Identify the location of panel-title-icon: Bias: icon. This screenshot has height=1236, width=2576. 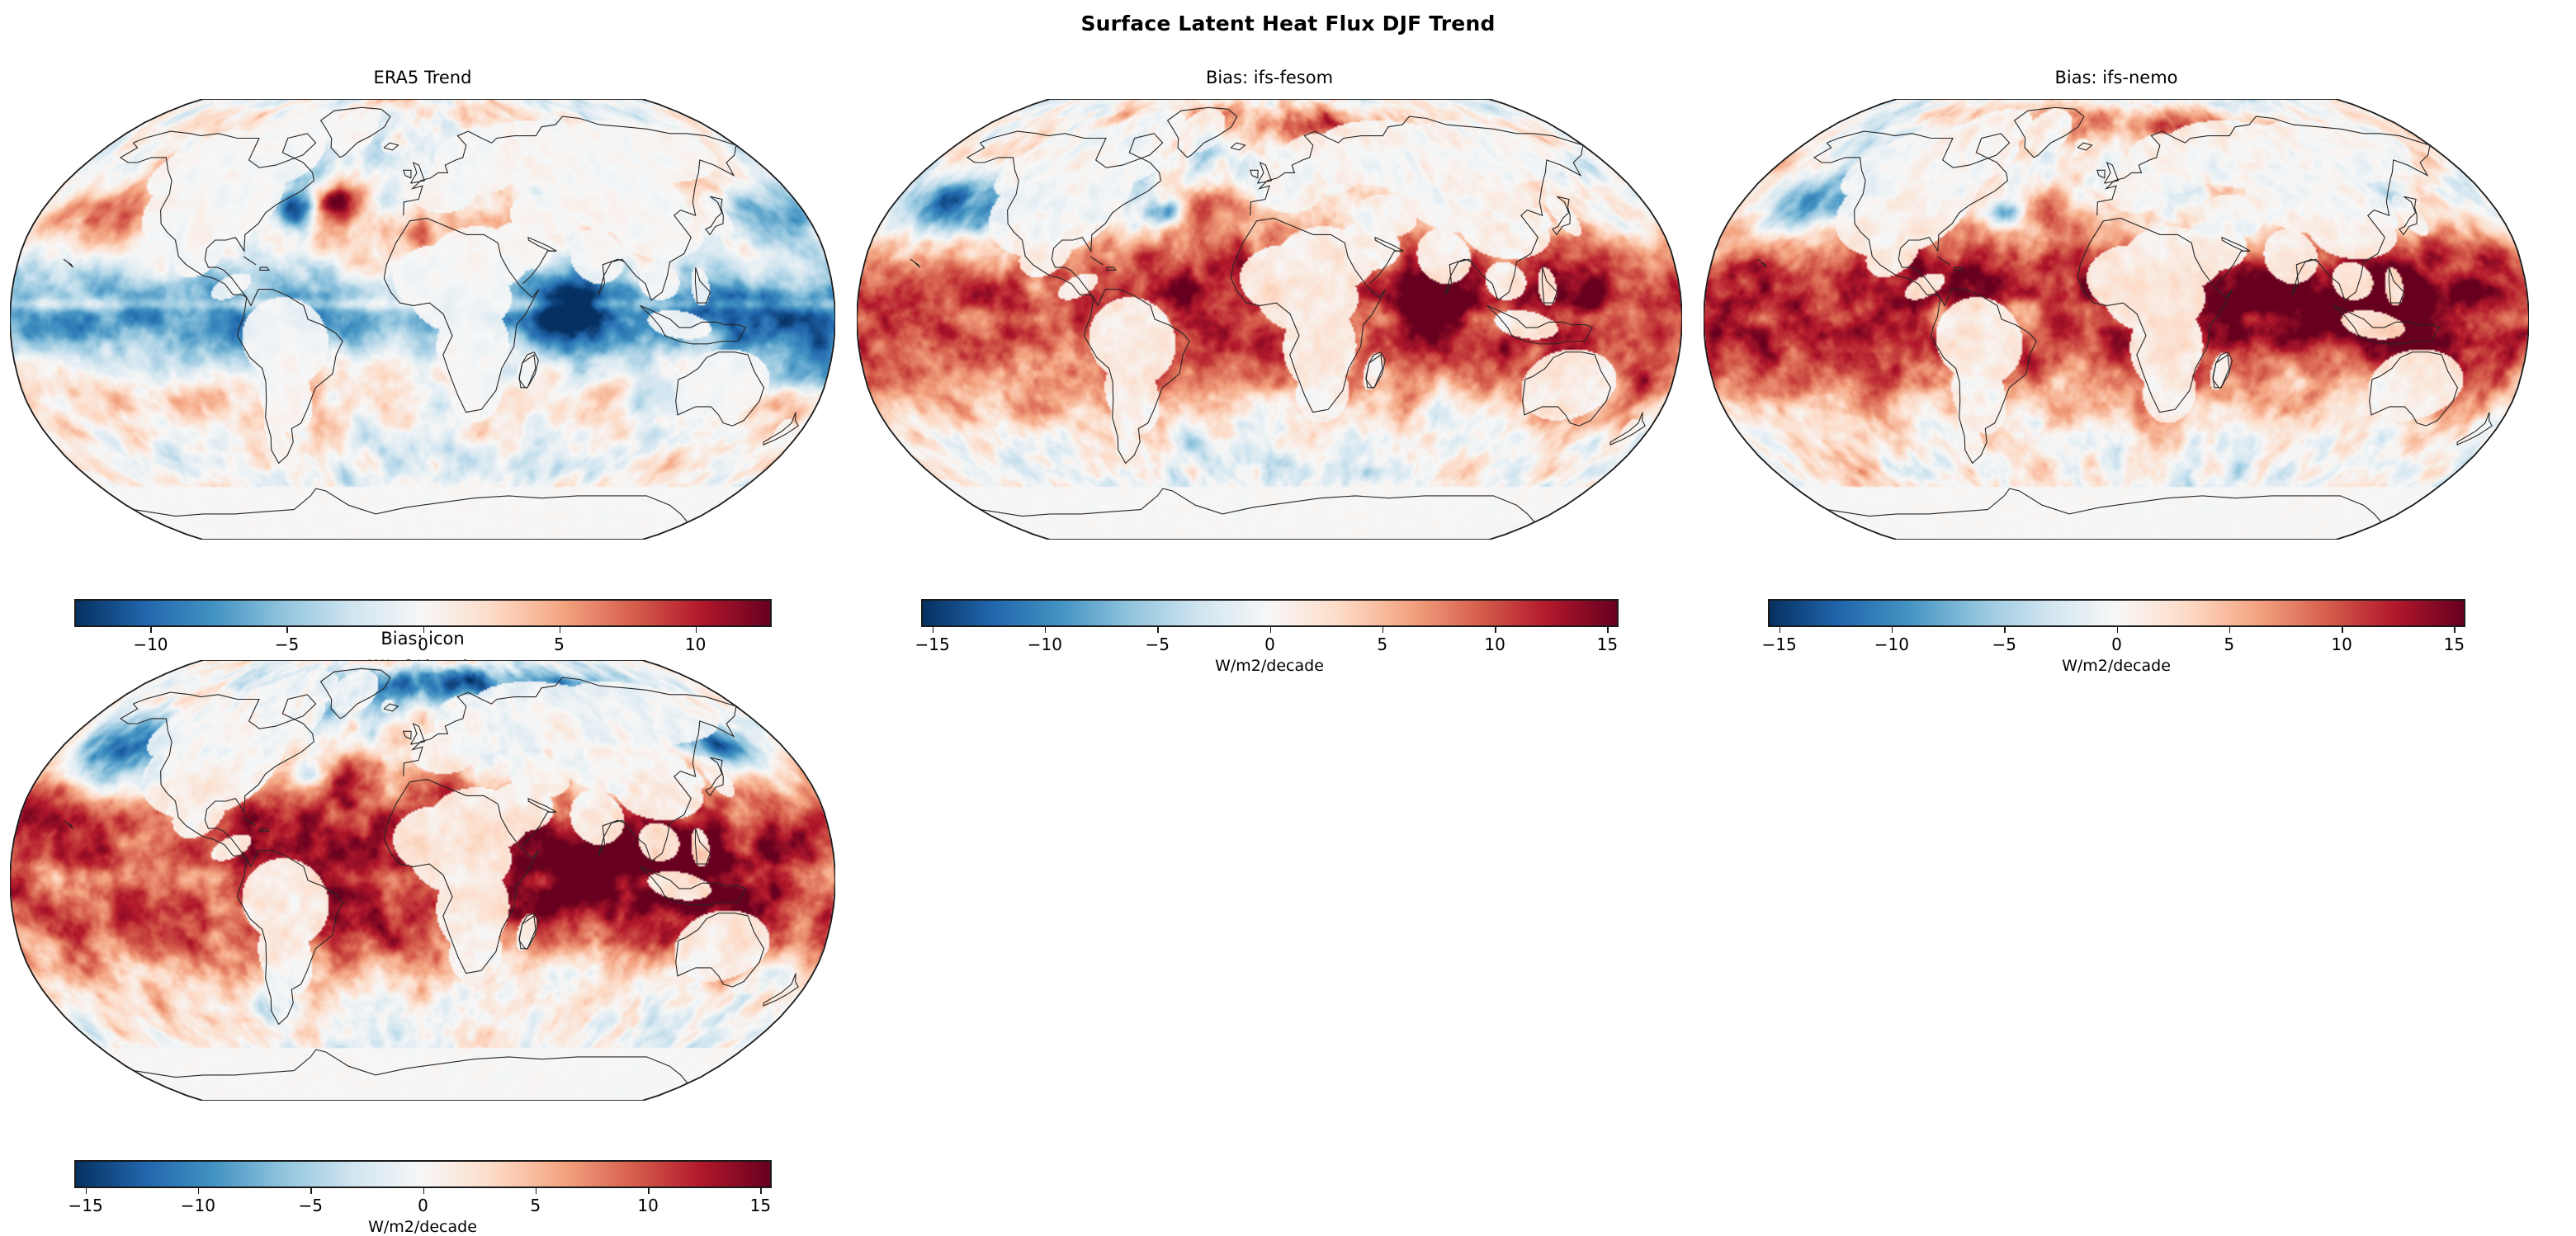
(422, 639).